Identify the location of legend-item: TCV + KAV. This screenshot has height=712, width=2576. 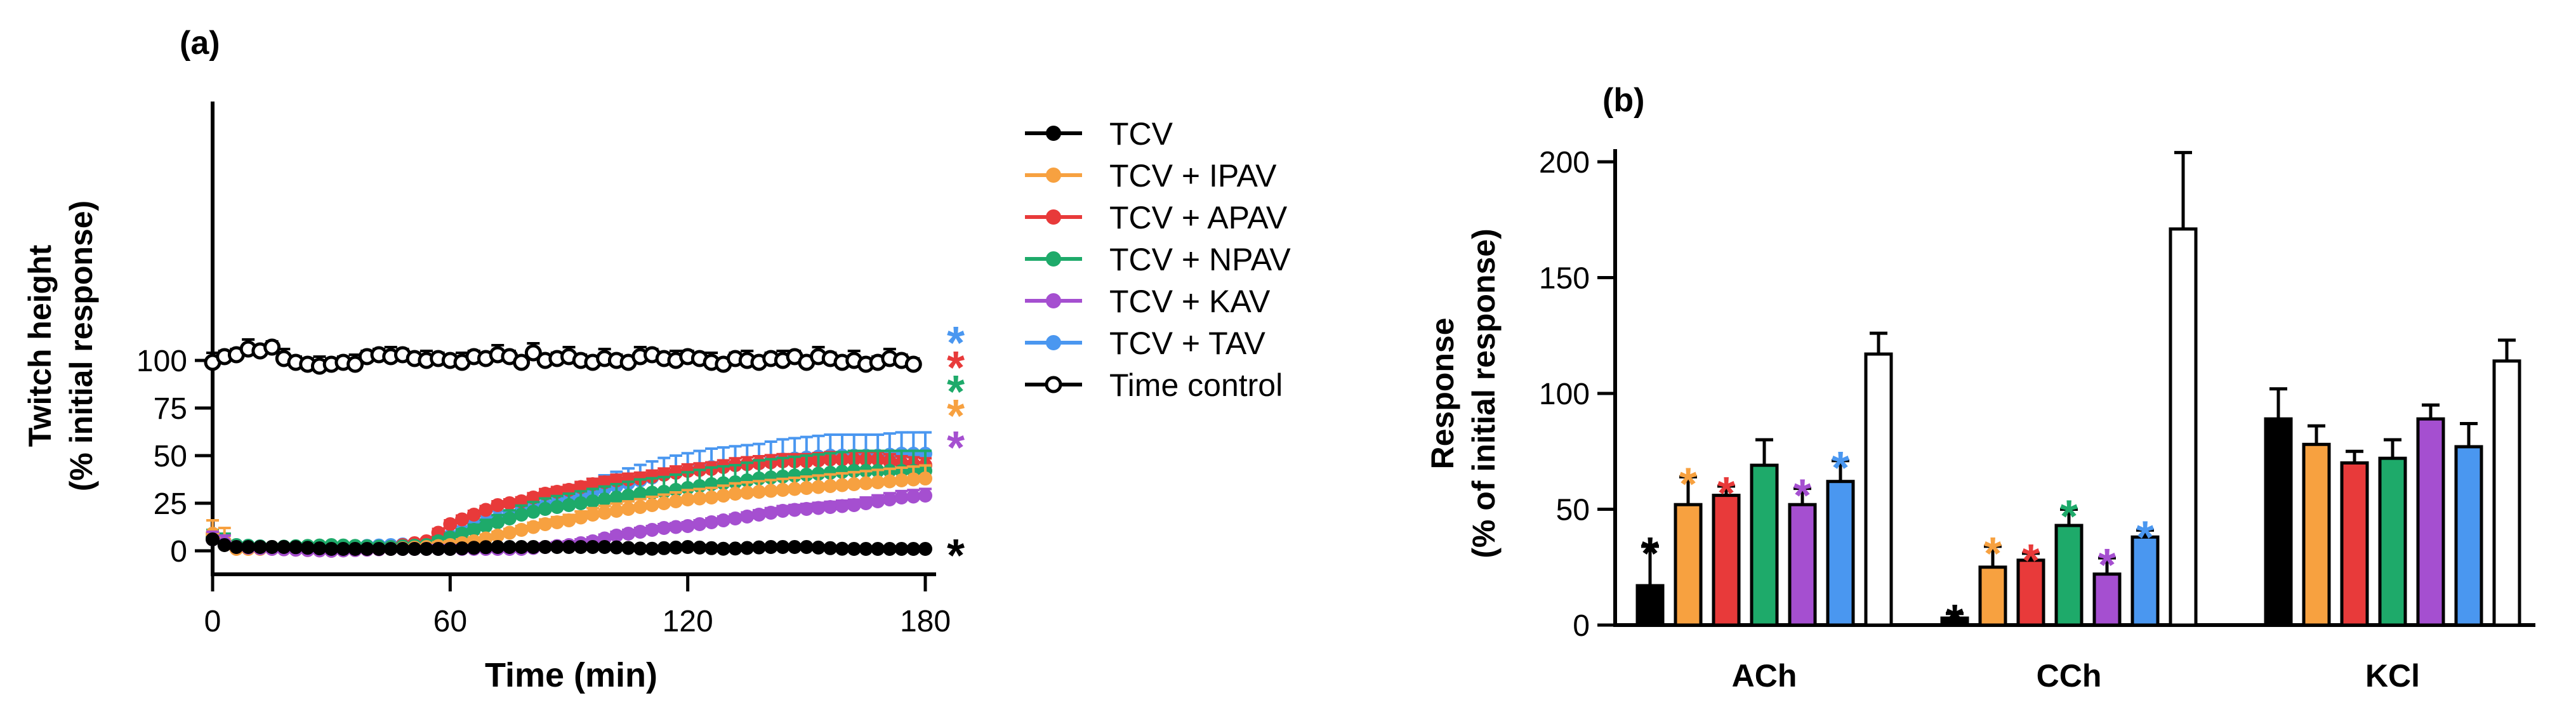
(1148, 301).